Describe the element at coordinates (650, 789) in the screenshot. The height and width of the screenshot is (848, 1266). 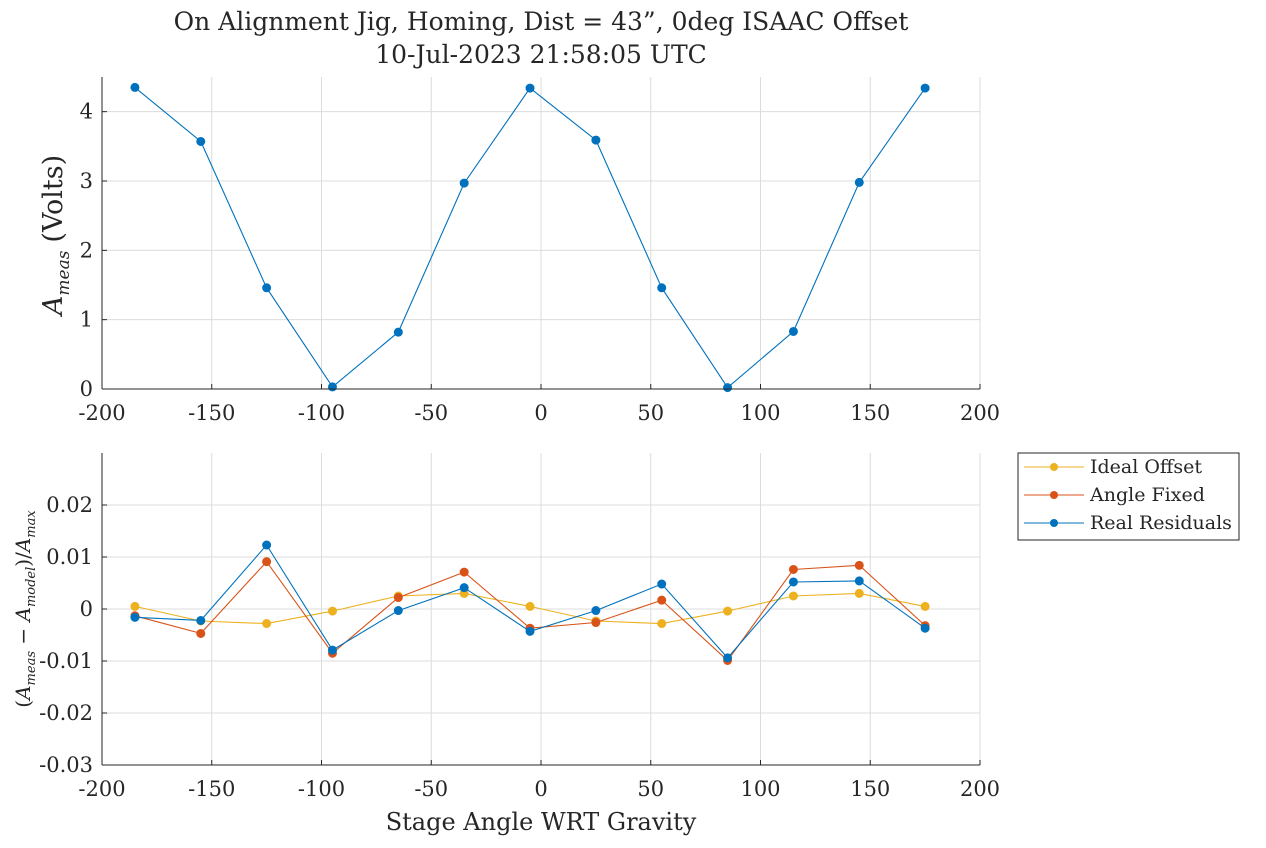
I see `bottom-xtick-label: 50` at that location.